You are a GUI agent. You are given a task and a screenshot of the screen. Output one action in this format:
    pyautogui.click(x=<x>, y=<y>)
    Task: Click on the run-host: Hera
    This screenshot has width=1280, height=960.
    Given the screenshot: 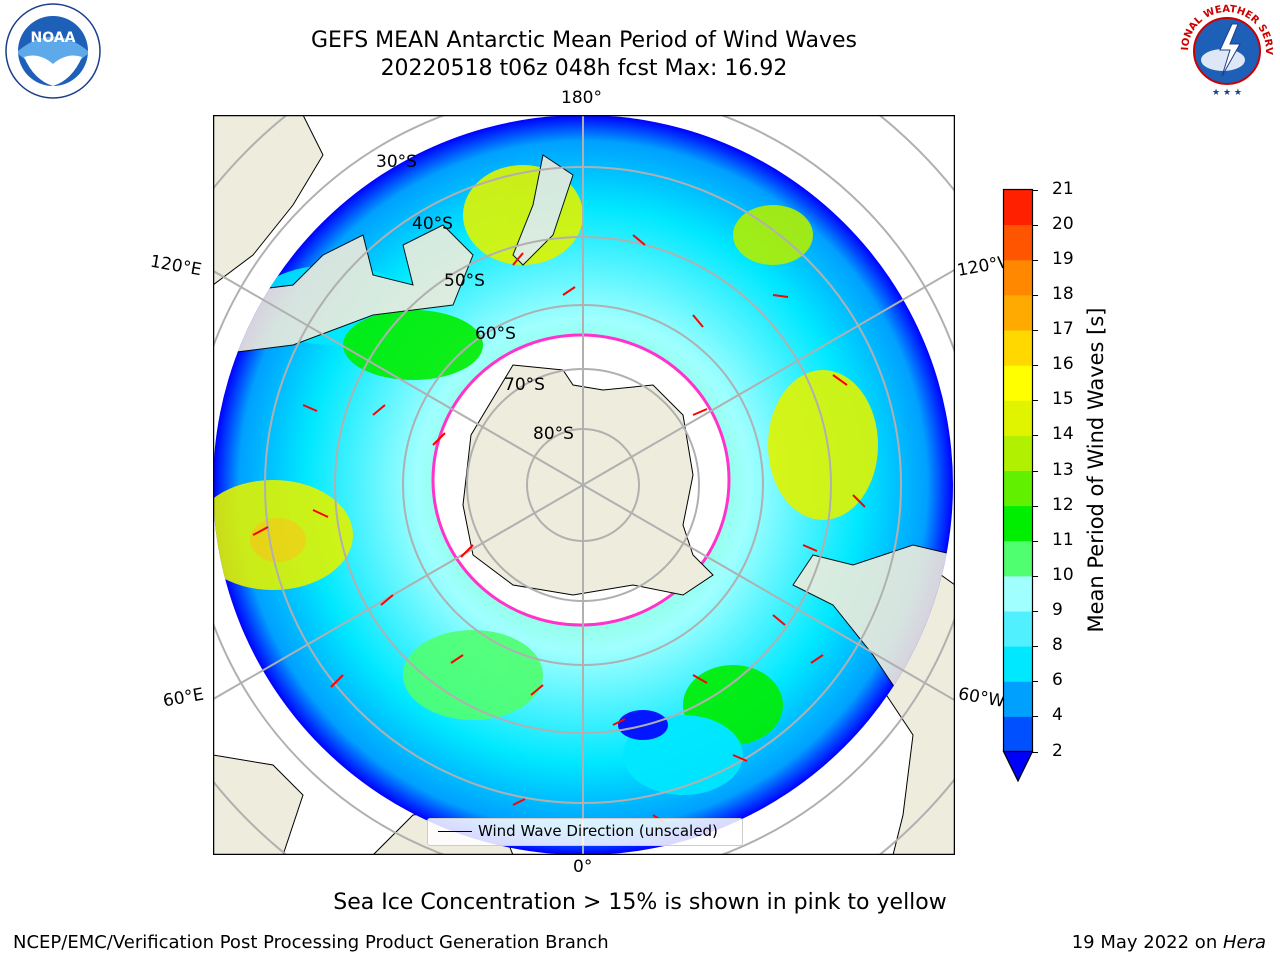 What is the action you would take?
    pyautogui.click(x=1244, y=942)
    